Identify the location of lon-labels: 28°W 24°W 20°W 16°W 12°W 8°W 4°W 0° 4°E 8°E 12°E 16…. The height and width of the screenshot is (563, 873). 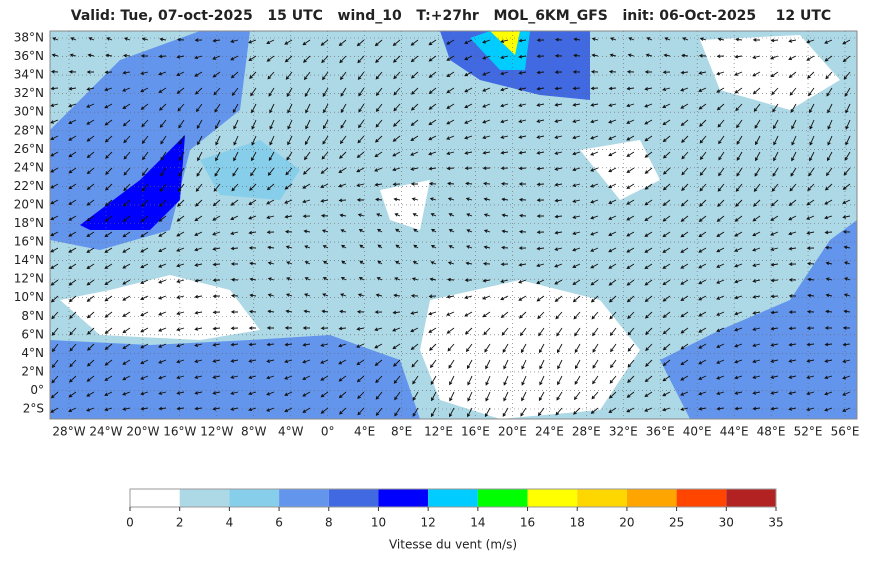
(455, 432).